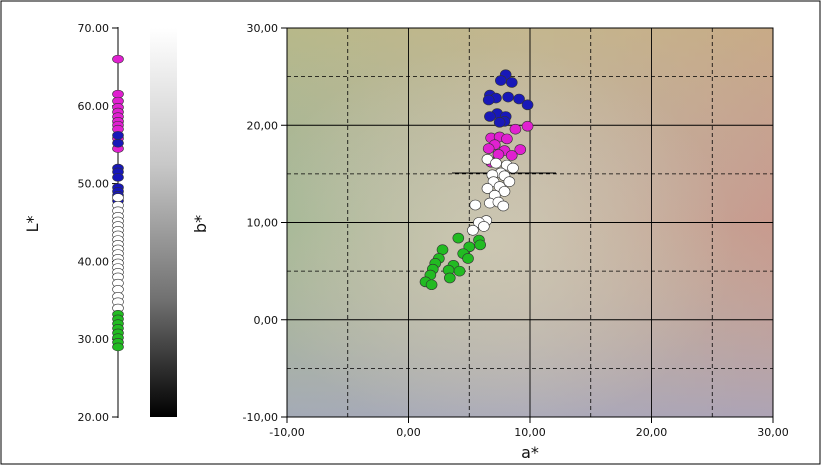 The image size is (821, 465). I want to click on ab-y-tick-label: -10,00, so click(260, 417).